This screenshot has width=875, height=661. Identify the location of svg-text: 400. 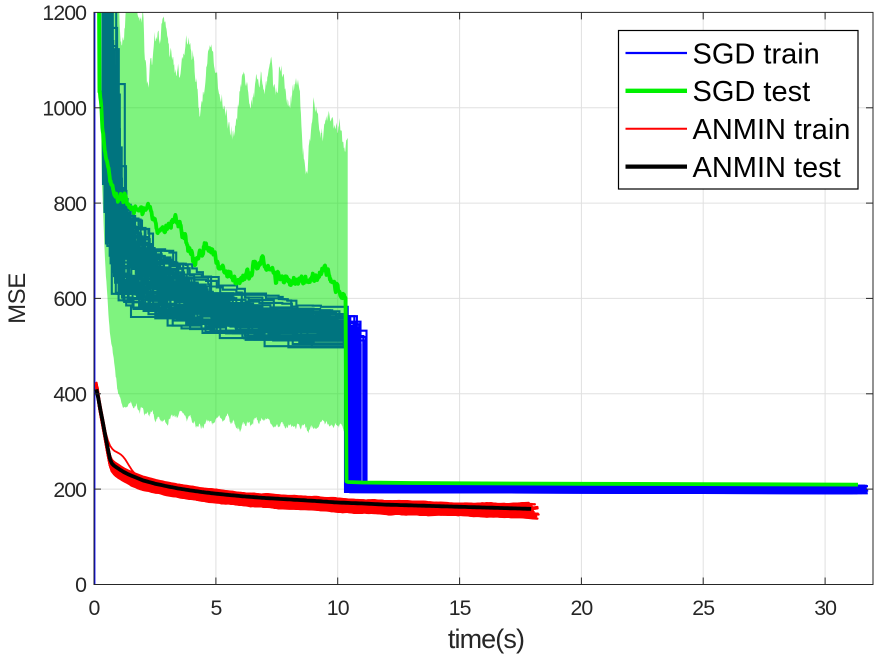
(70, 395).